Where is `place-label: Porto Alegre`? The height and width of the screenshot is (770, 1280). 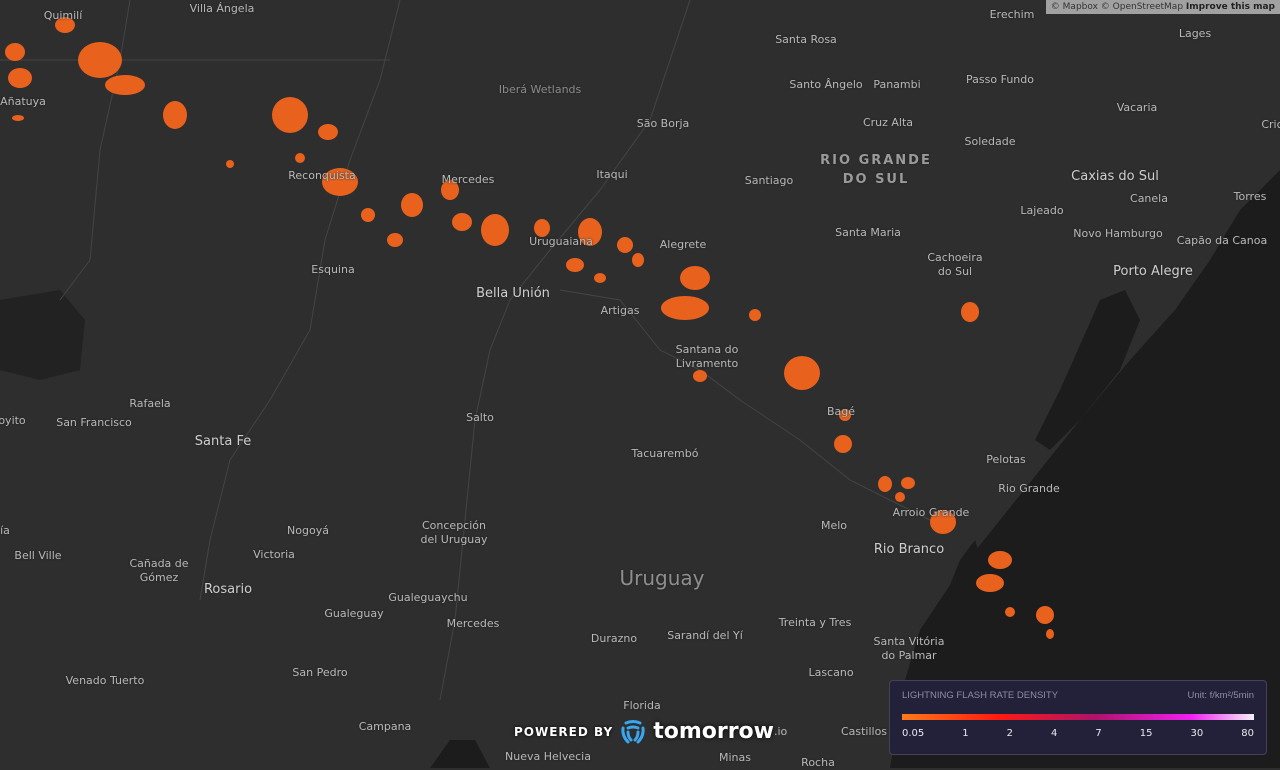
place-label: Porto Alegre is located at coordinates (1153, 271).